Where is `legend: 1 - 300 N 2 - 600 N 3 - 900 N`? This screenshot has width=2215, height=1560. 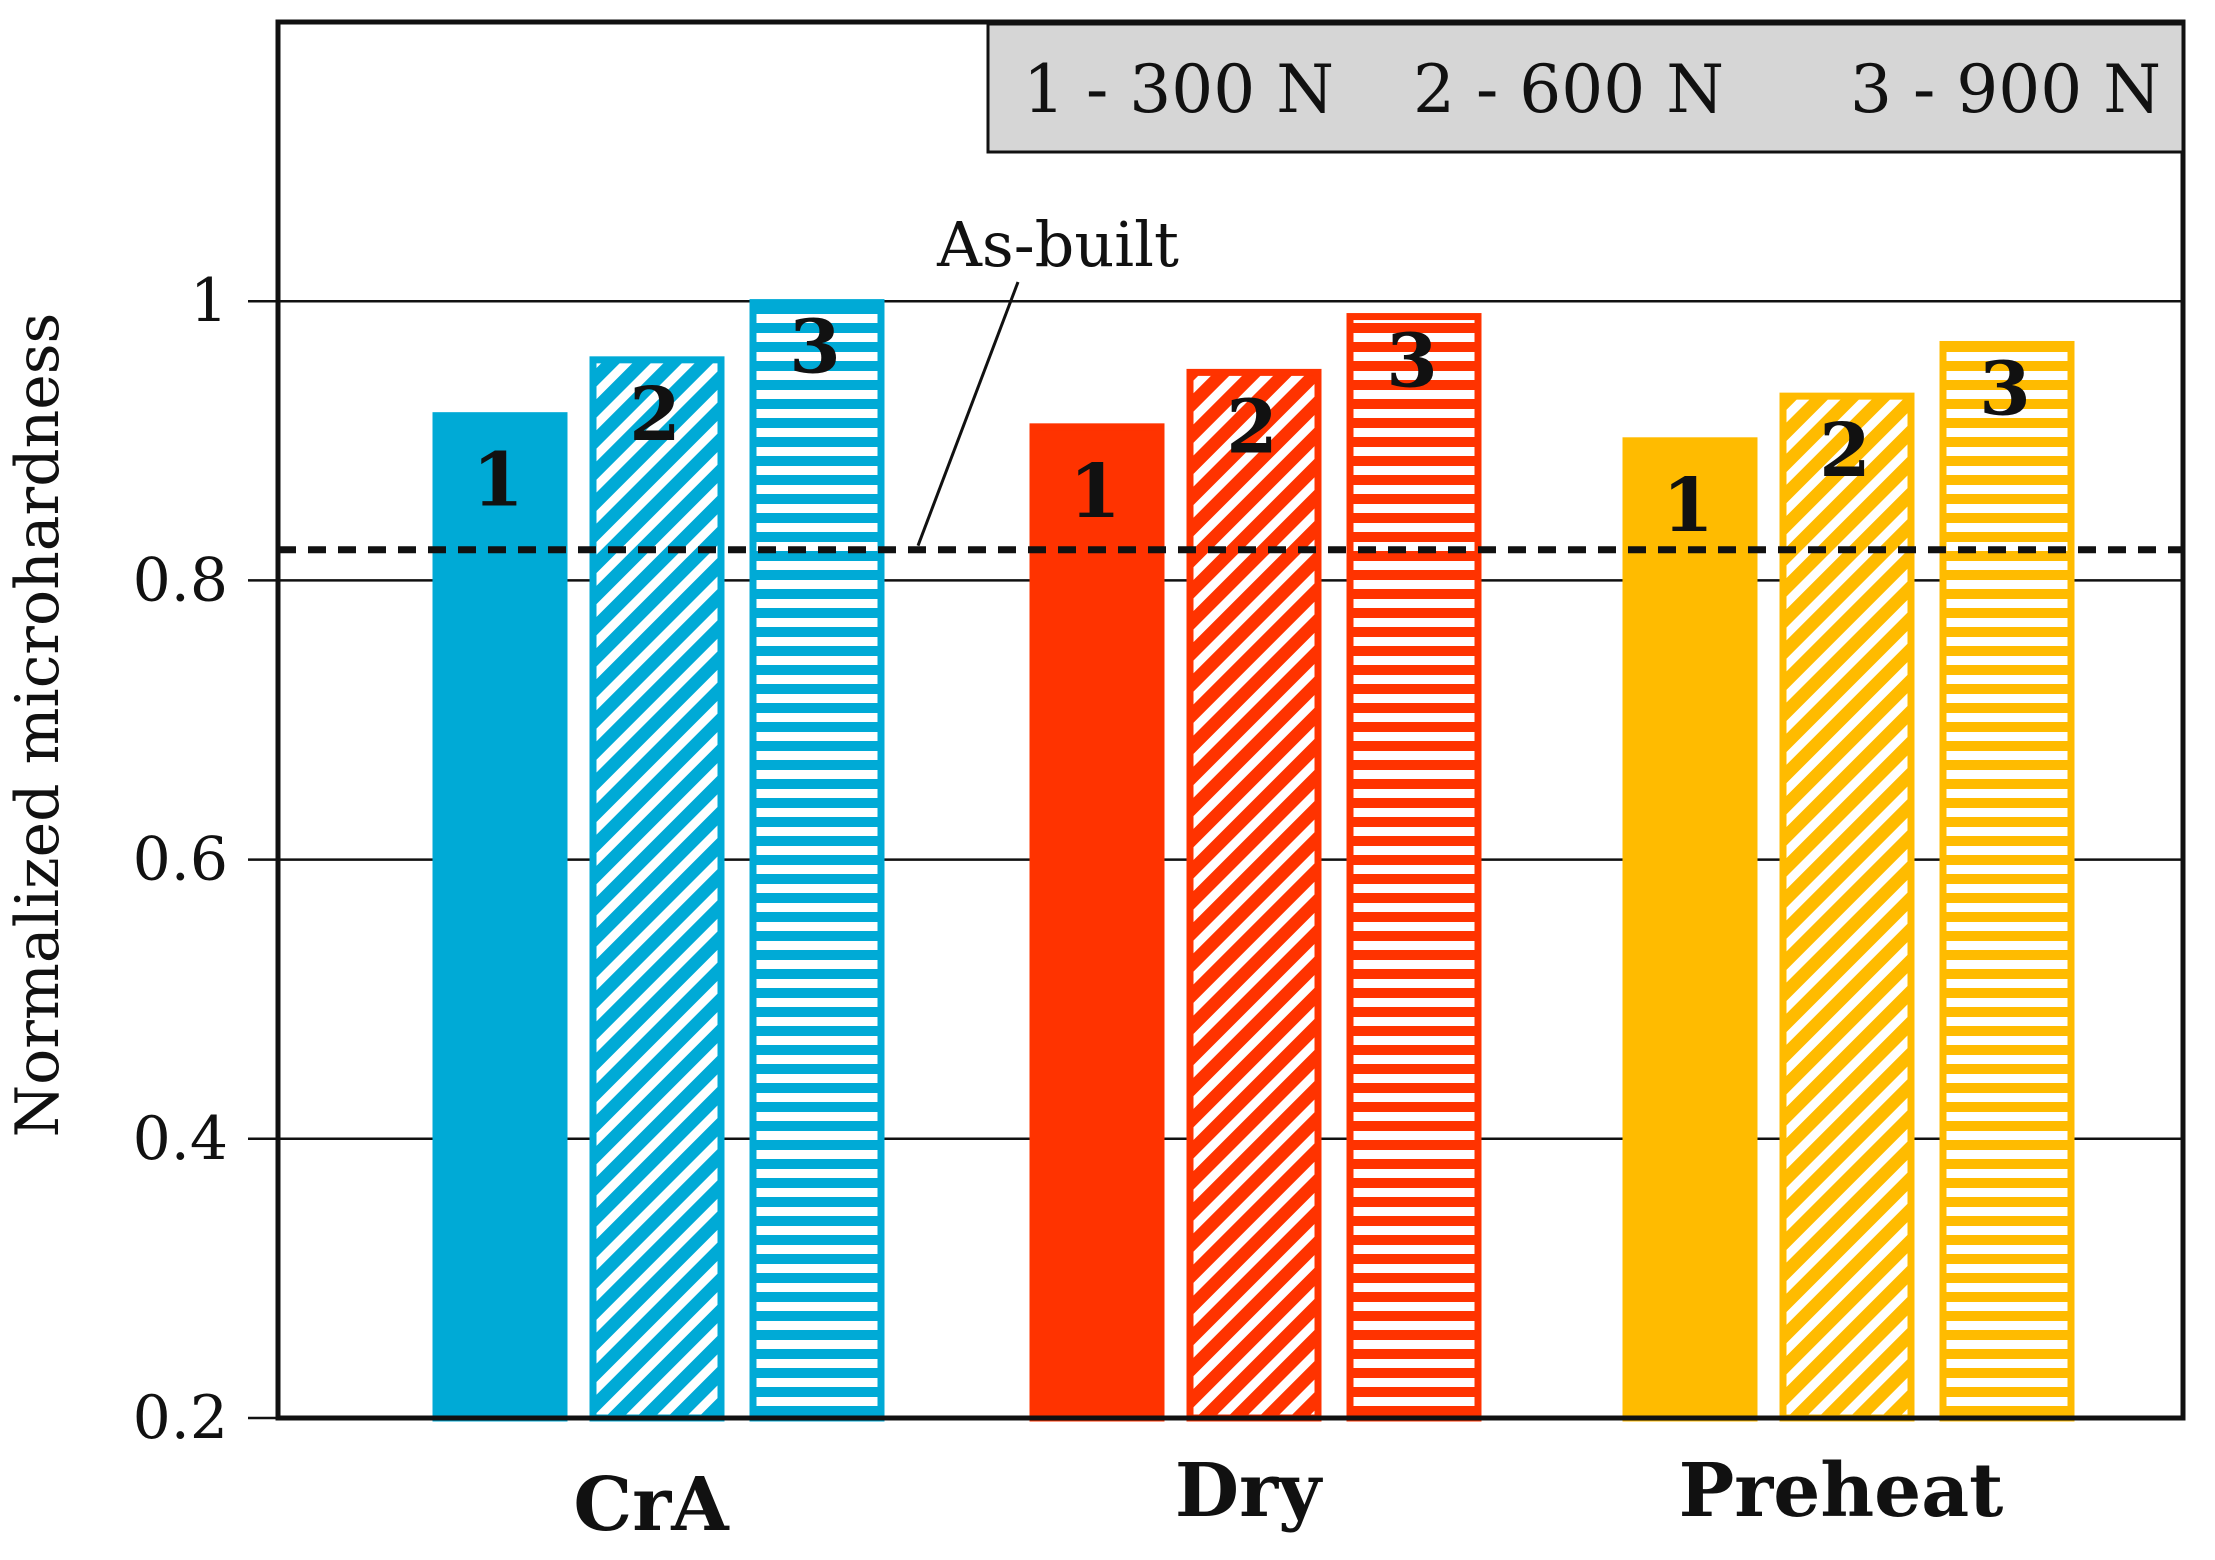
legend: 1 - 300 N 2 - 600 N 3 - 900 N is located at coordinates (1585, 88).